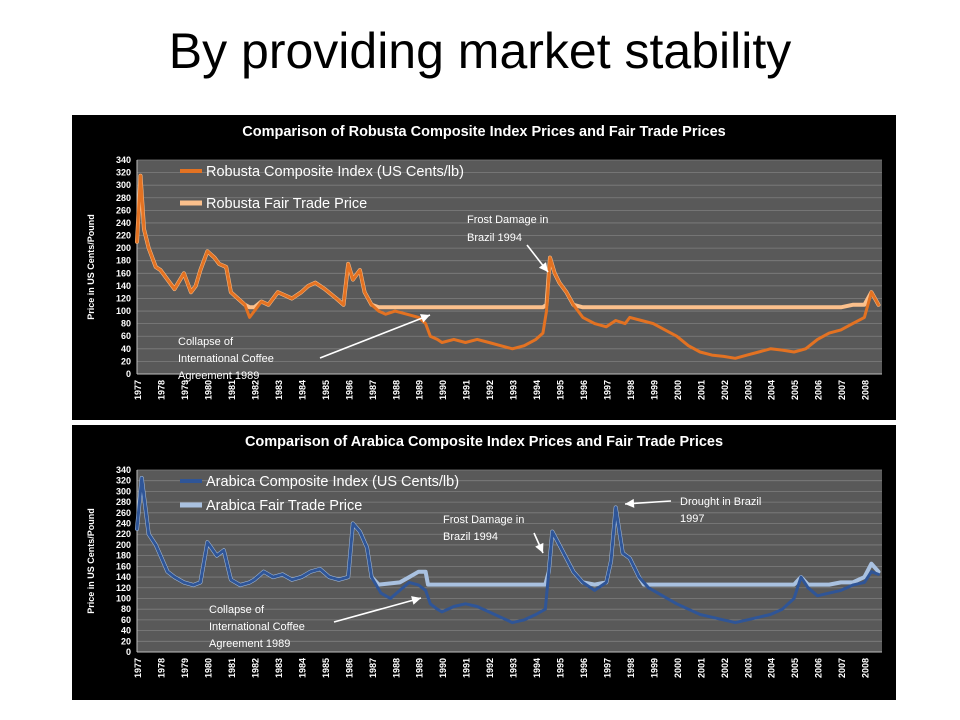 The image size is (960, 720). What do you see at coordinates (748, 390) in the screenshot?
I see `x-tick-label: 2003` at bounding box center [748, 390].